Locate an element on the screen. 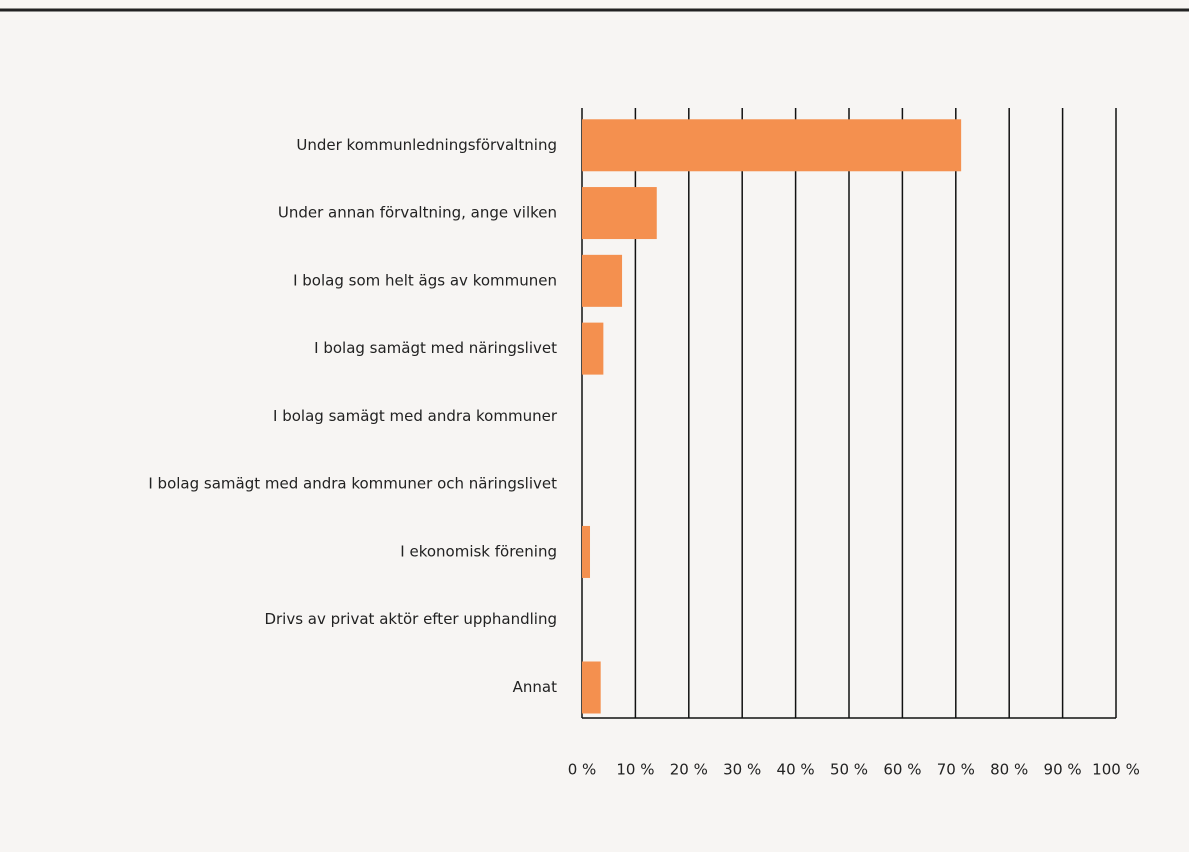 The height and width of the screenshot is (852, 1189). y-tick-label: Under annan förvaltning, ange vilken is located at coordinates (417, 213).